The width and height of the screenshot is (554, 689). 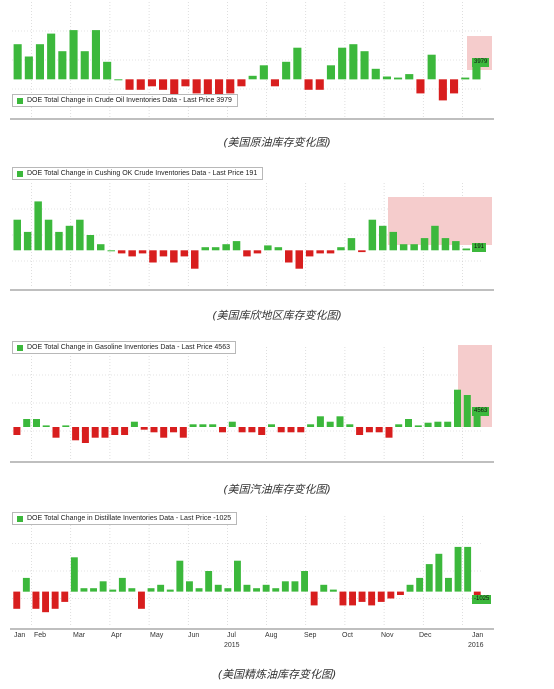 What do you see at coordinates (425, 635) in the screenshot?
I see `month-tick-label: Dec` at bounding box center [425, 635].